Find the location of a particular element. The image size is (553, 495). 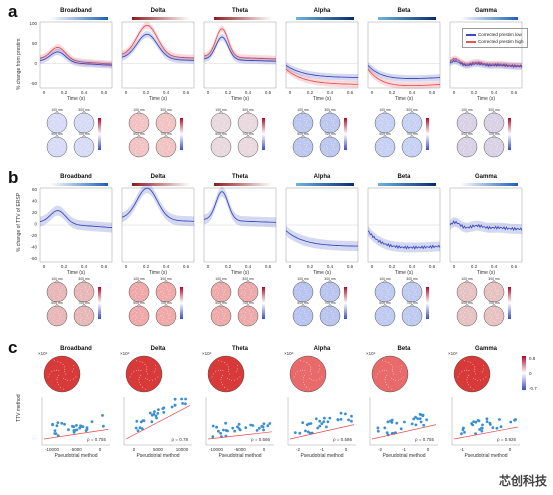

fit-line is located at coordinates (404, 432).